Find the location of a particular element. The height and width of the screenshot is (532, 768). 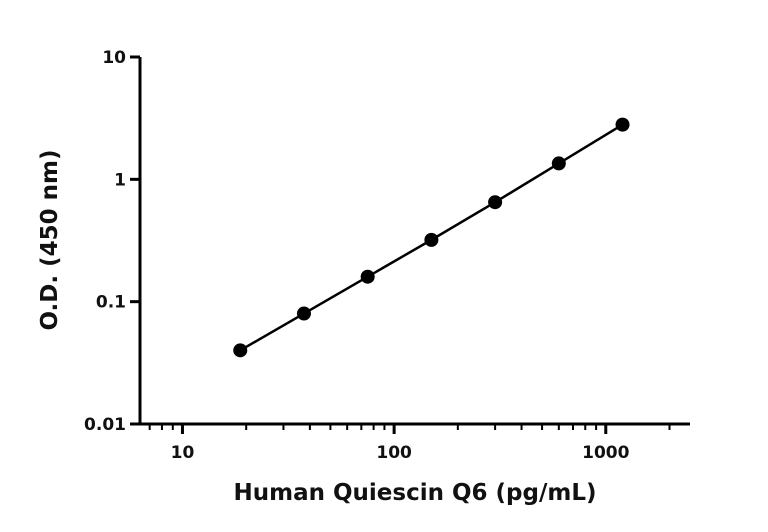

y-tick-label: 0.01 is located at coordinates (105, 425).